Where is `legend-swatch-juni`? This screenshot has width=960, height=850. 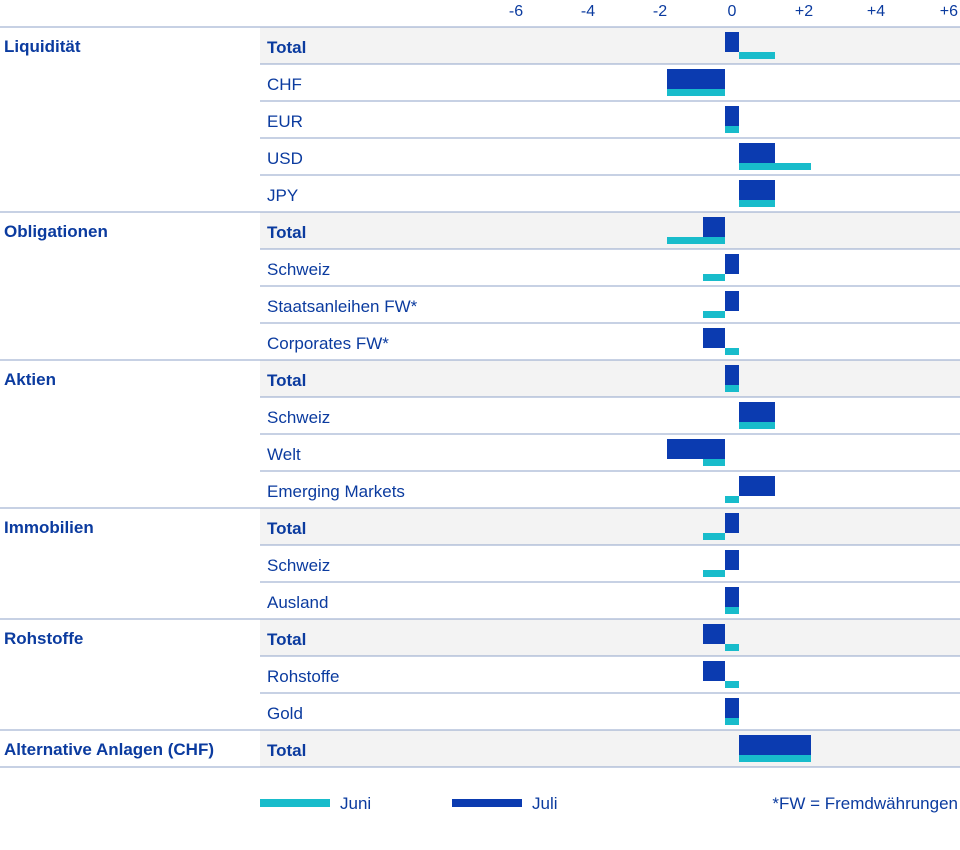 legend-swatch-juni is located at coordinates (295, 803).